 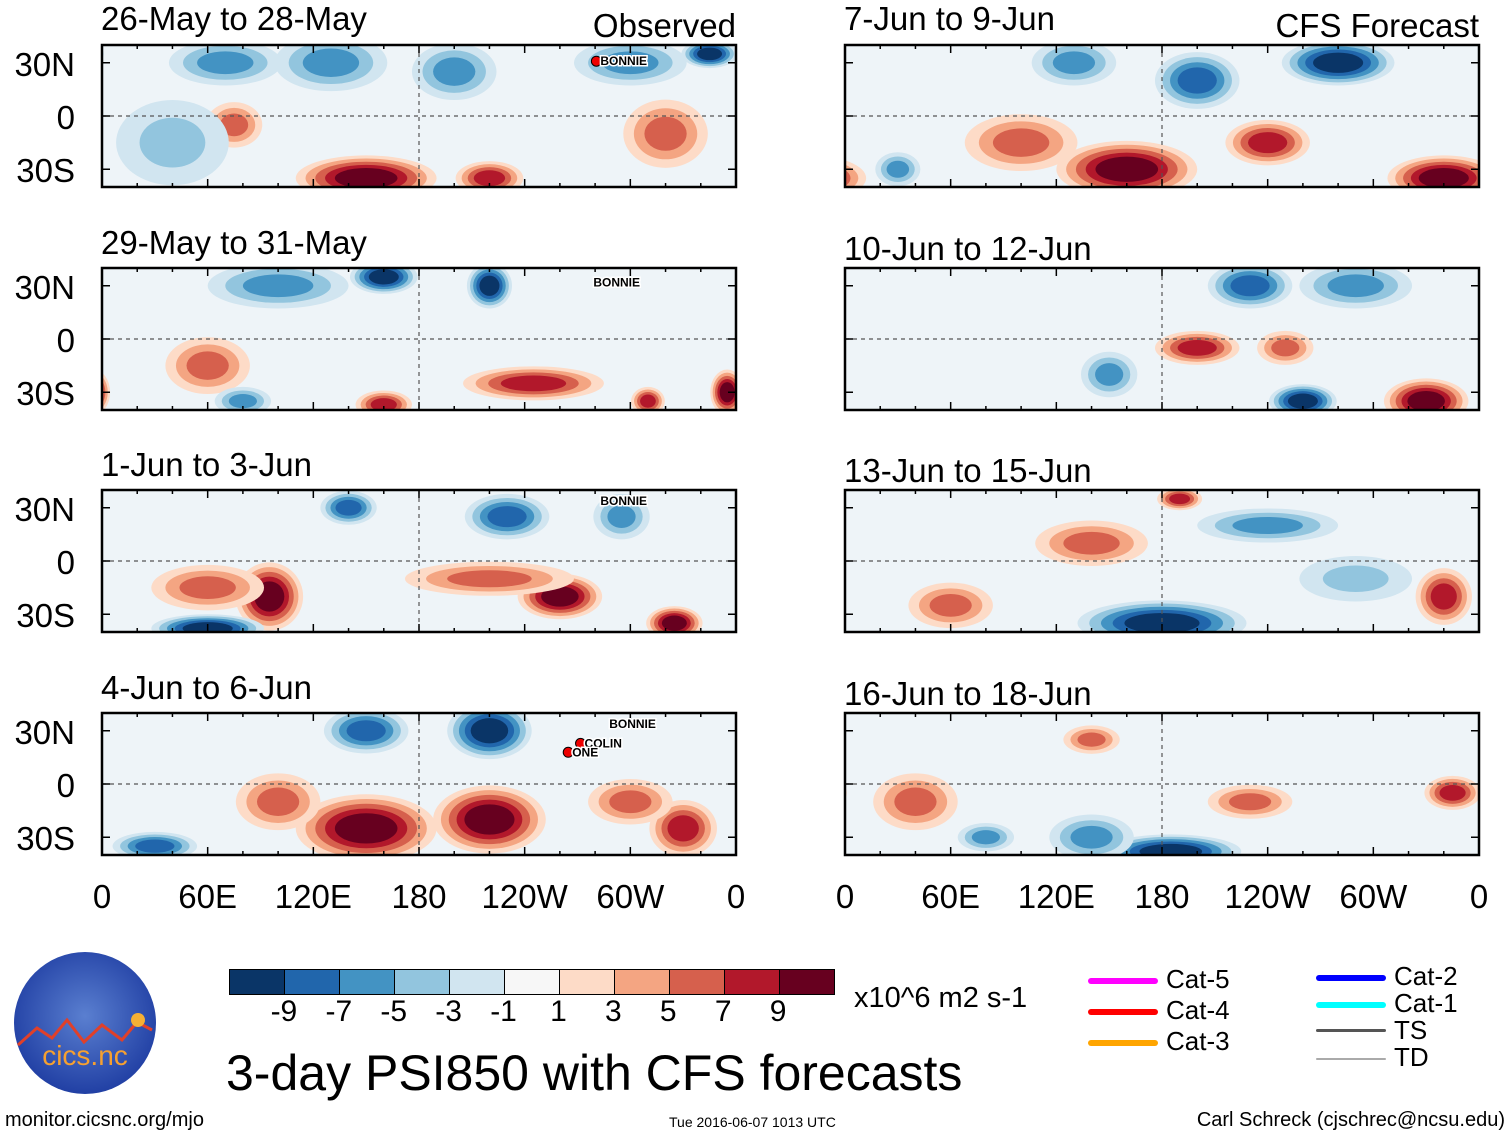 I want to click on lon-tick-label: 180, so click(x=1162, y=896).